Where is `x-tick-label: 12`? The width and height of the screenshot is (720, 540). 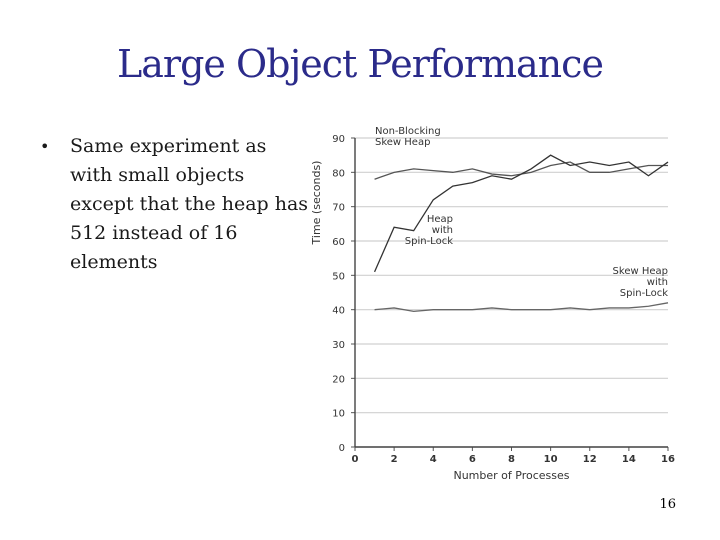
x-tick-label: 12 is located at coordinates (590, 459).